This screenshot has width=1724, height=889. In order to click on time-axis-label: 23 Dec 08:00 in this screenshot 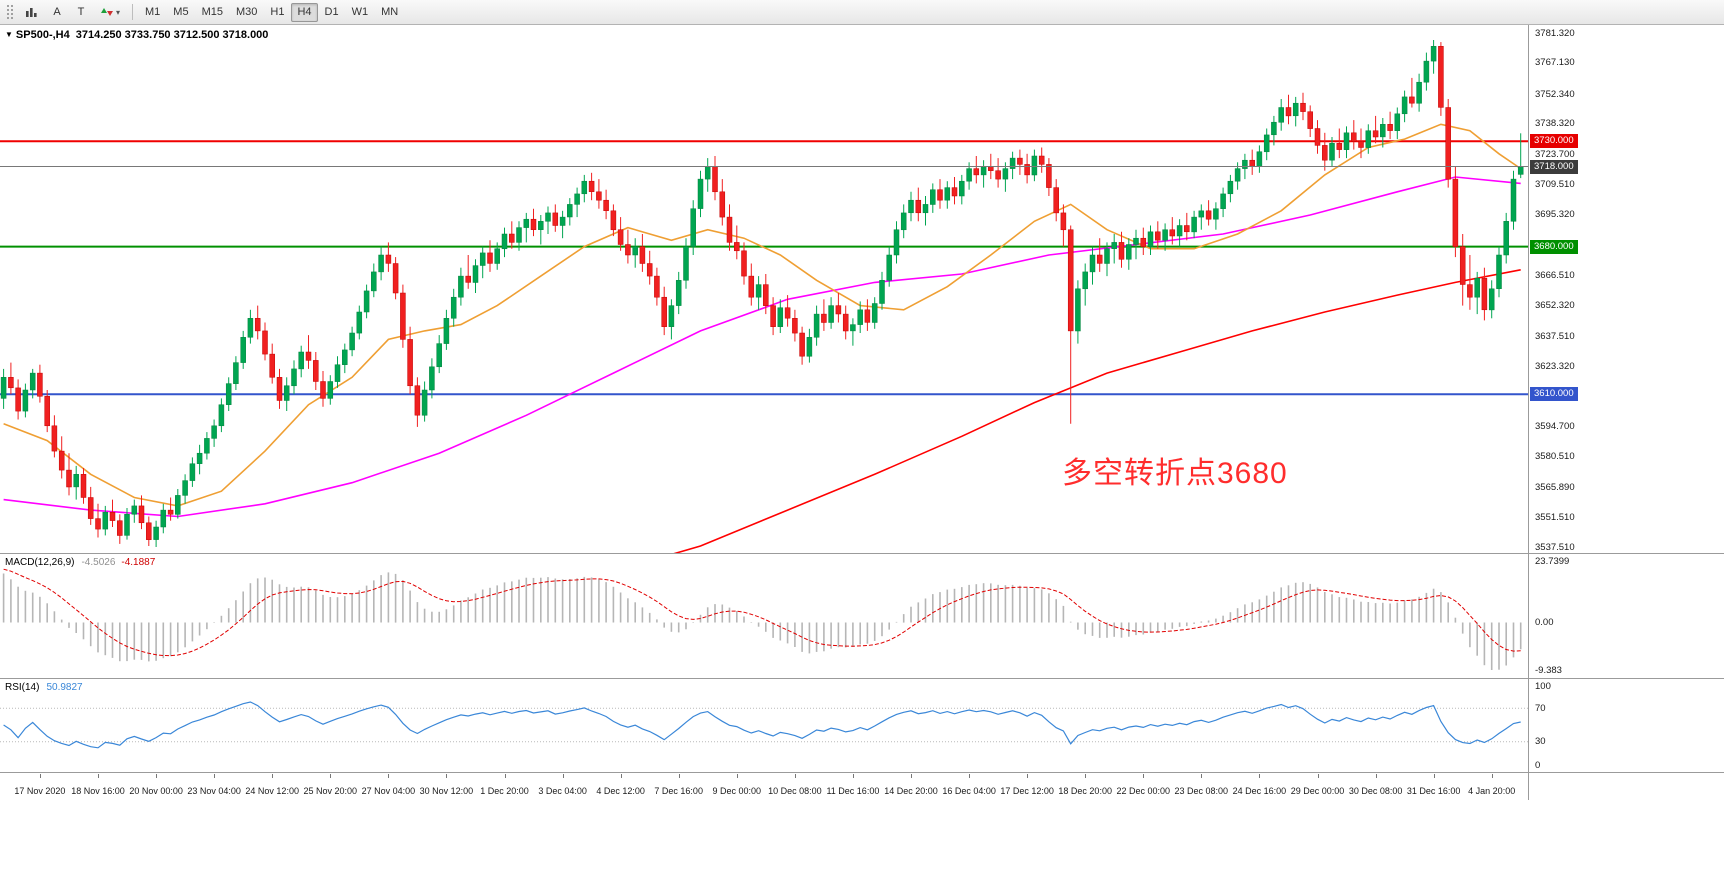, I will do `click(1201, 791)`.